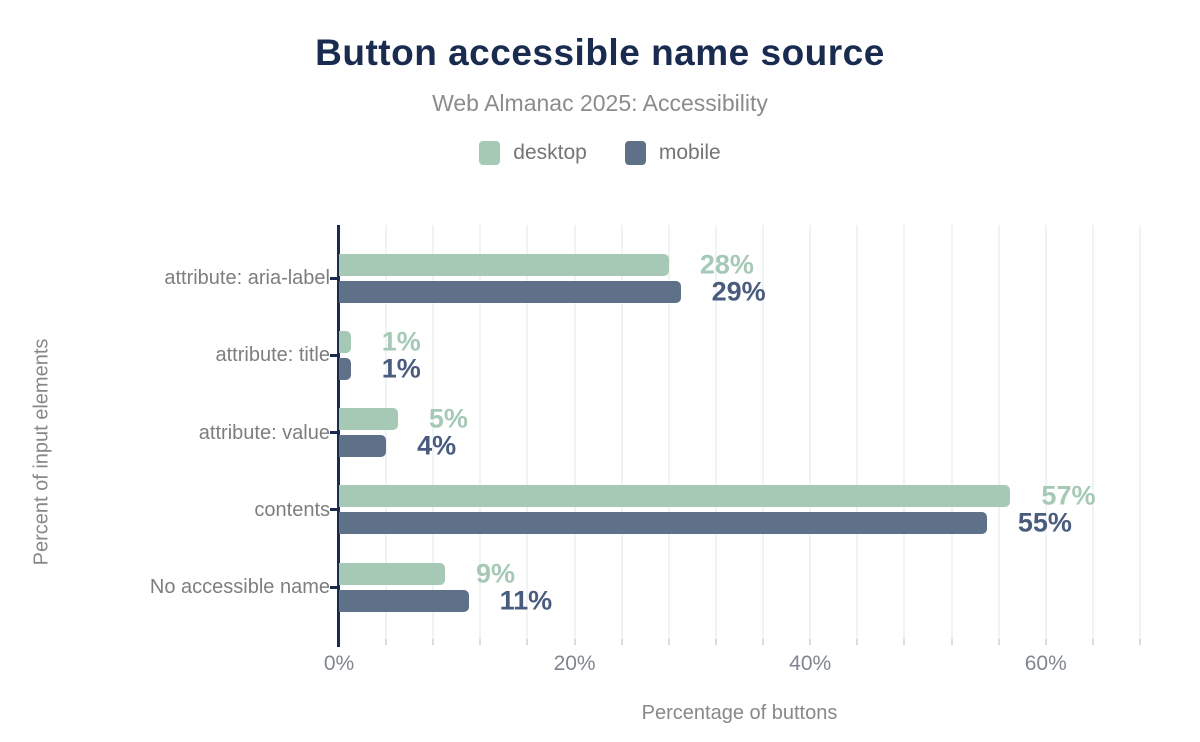  I want to click on value-label-mobile: 29%, so click(738, 291).